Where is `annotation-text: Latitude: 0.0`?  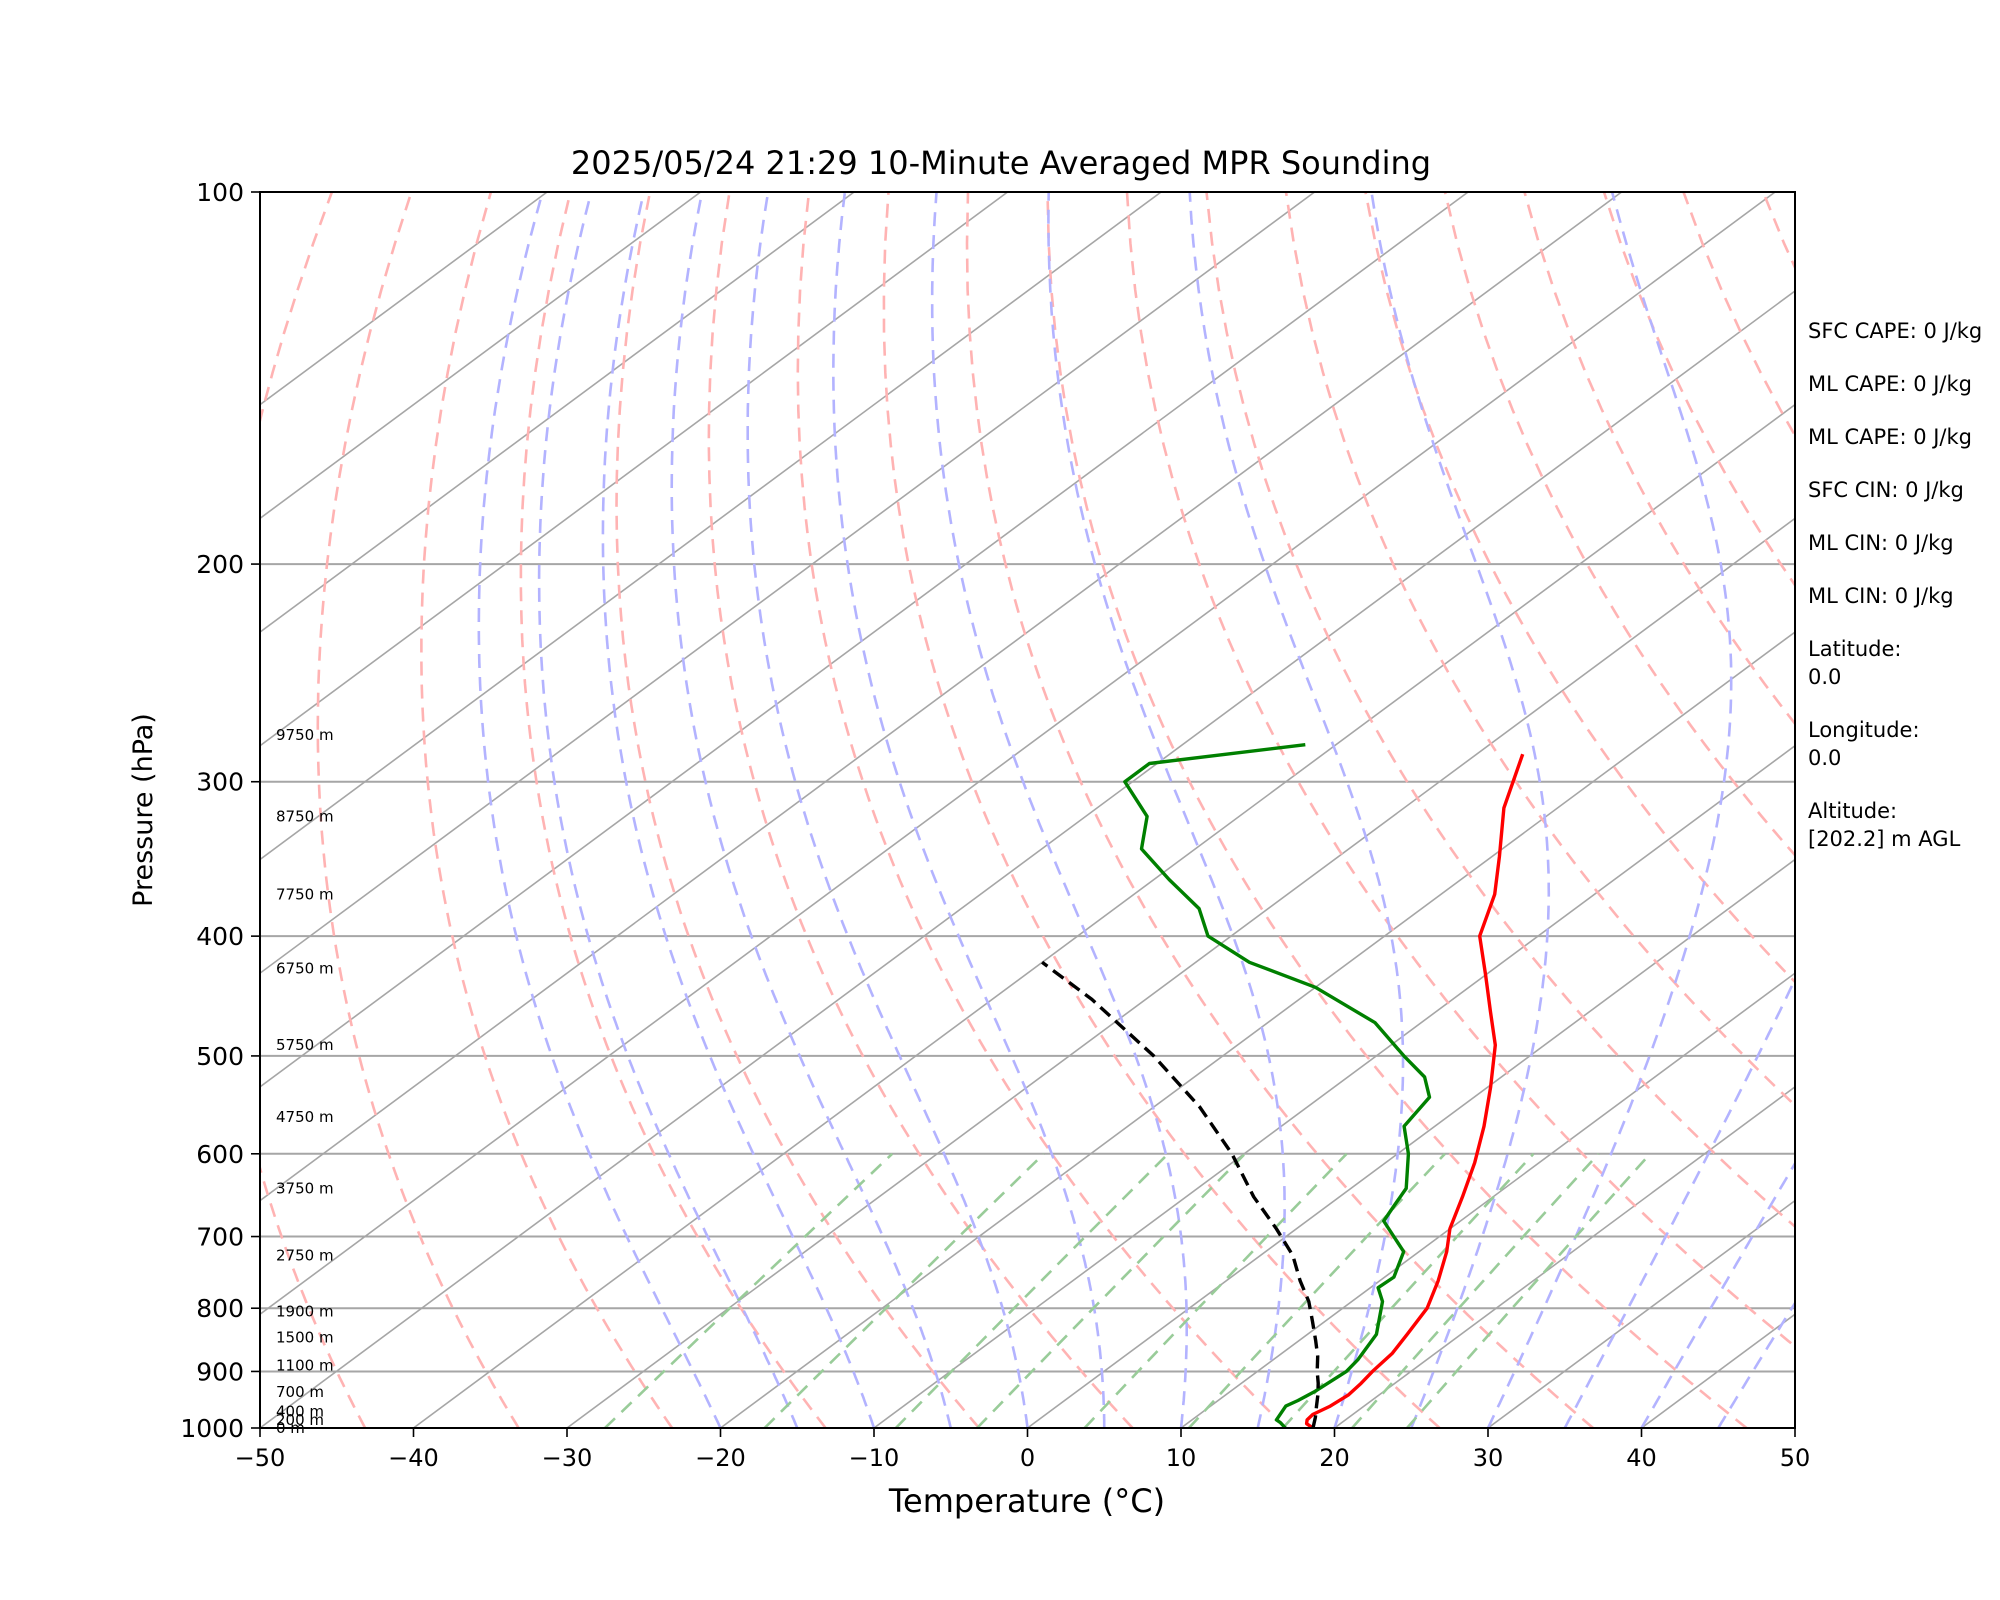
annotation-text: Latitude: 0.0 is located at coordinates (1855, 663).